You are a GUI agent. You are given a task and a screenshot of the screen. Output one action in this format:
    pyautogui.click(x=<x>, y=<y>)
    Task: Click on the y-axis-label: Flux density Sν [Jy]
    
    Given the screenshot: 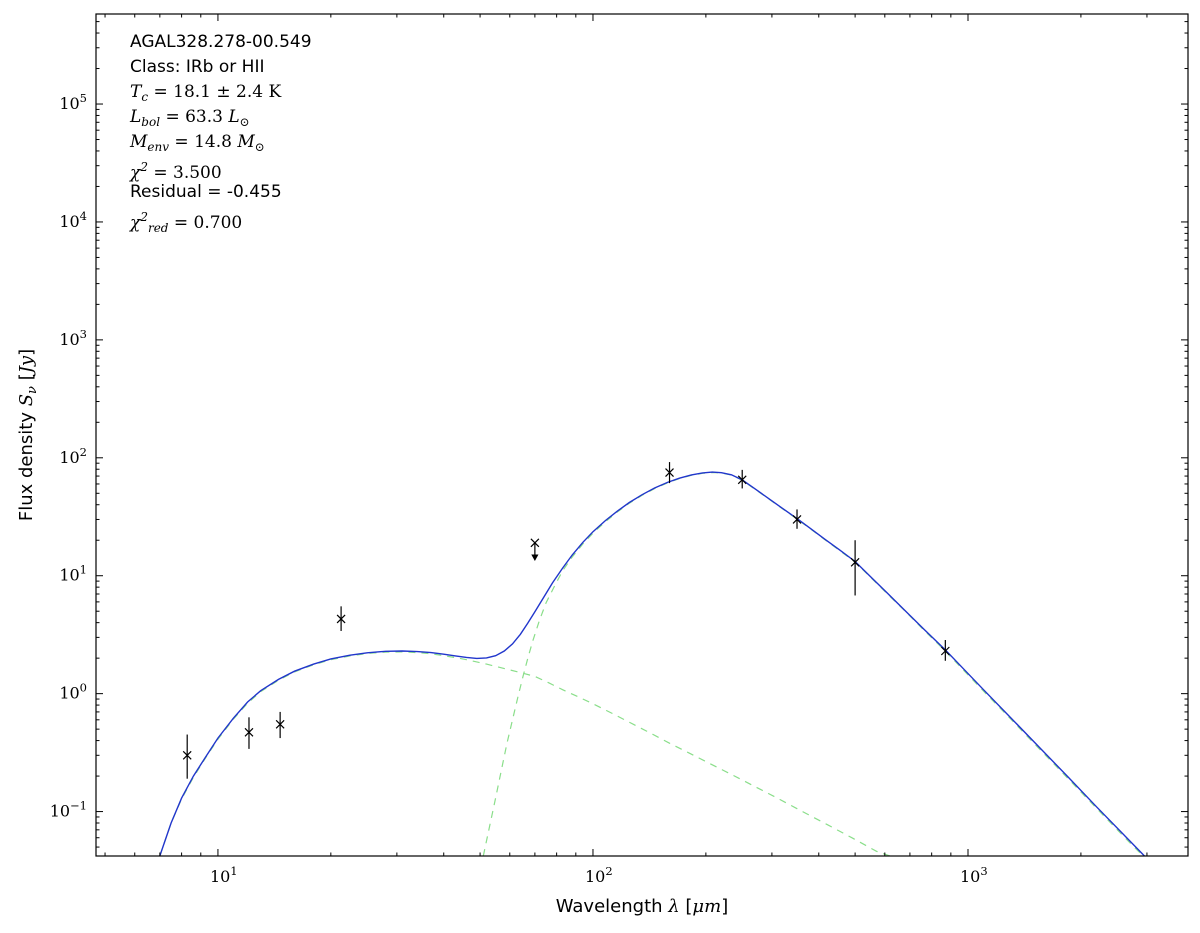 What is the action you would take?
    pyautogui.click(x=28, y=435)
    